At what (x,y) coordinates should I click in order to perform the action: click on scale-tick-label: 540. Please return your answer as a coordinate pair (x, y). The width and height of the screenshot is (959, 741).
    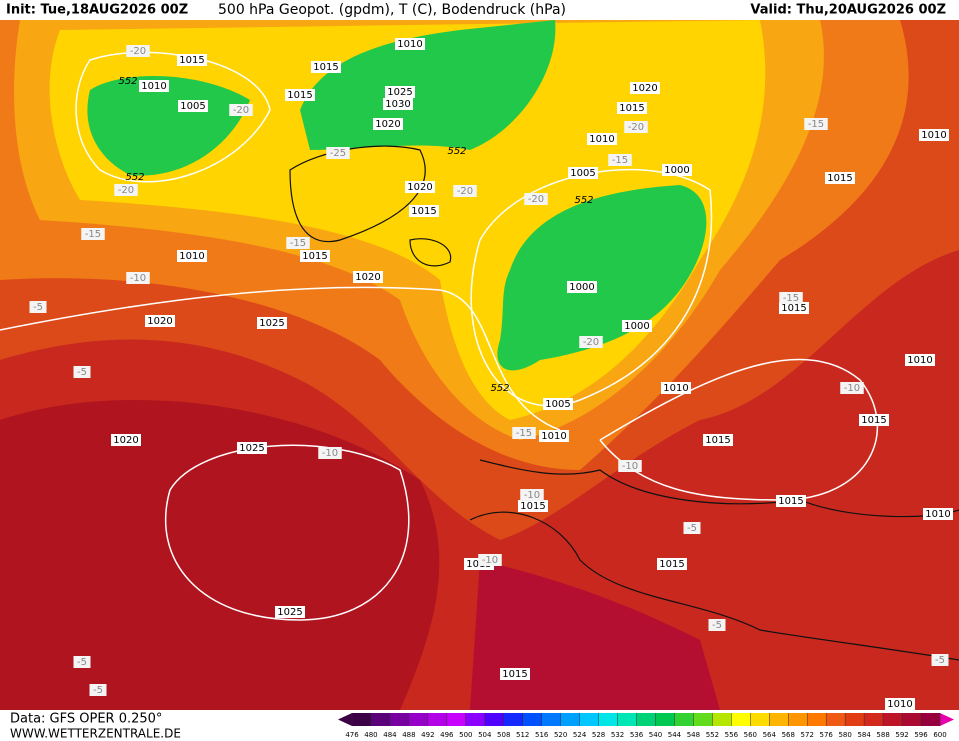
    Looking at the image, I should click on (655, 735).